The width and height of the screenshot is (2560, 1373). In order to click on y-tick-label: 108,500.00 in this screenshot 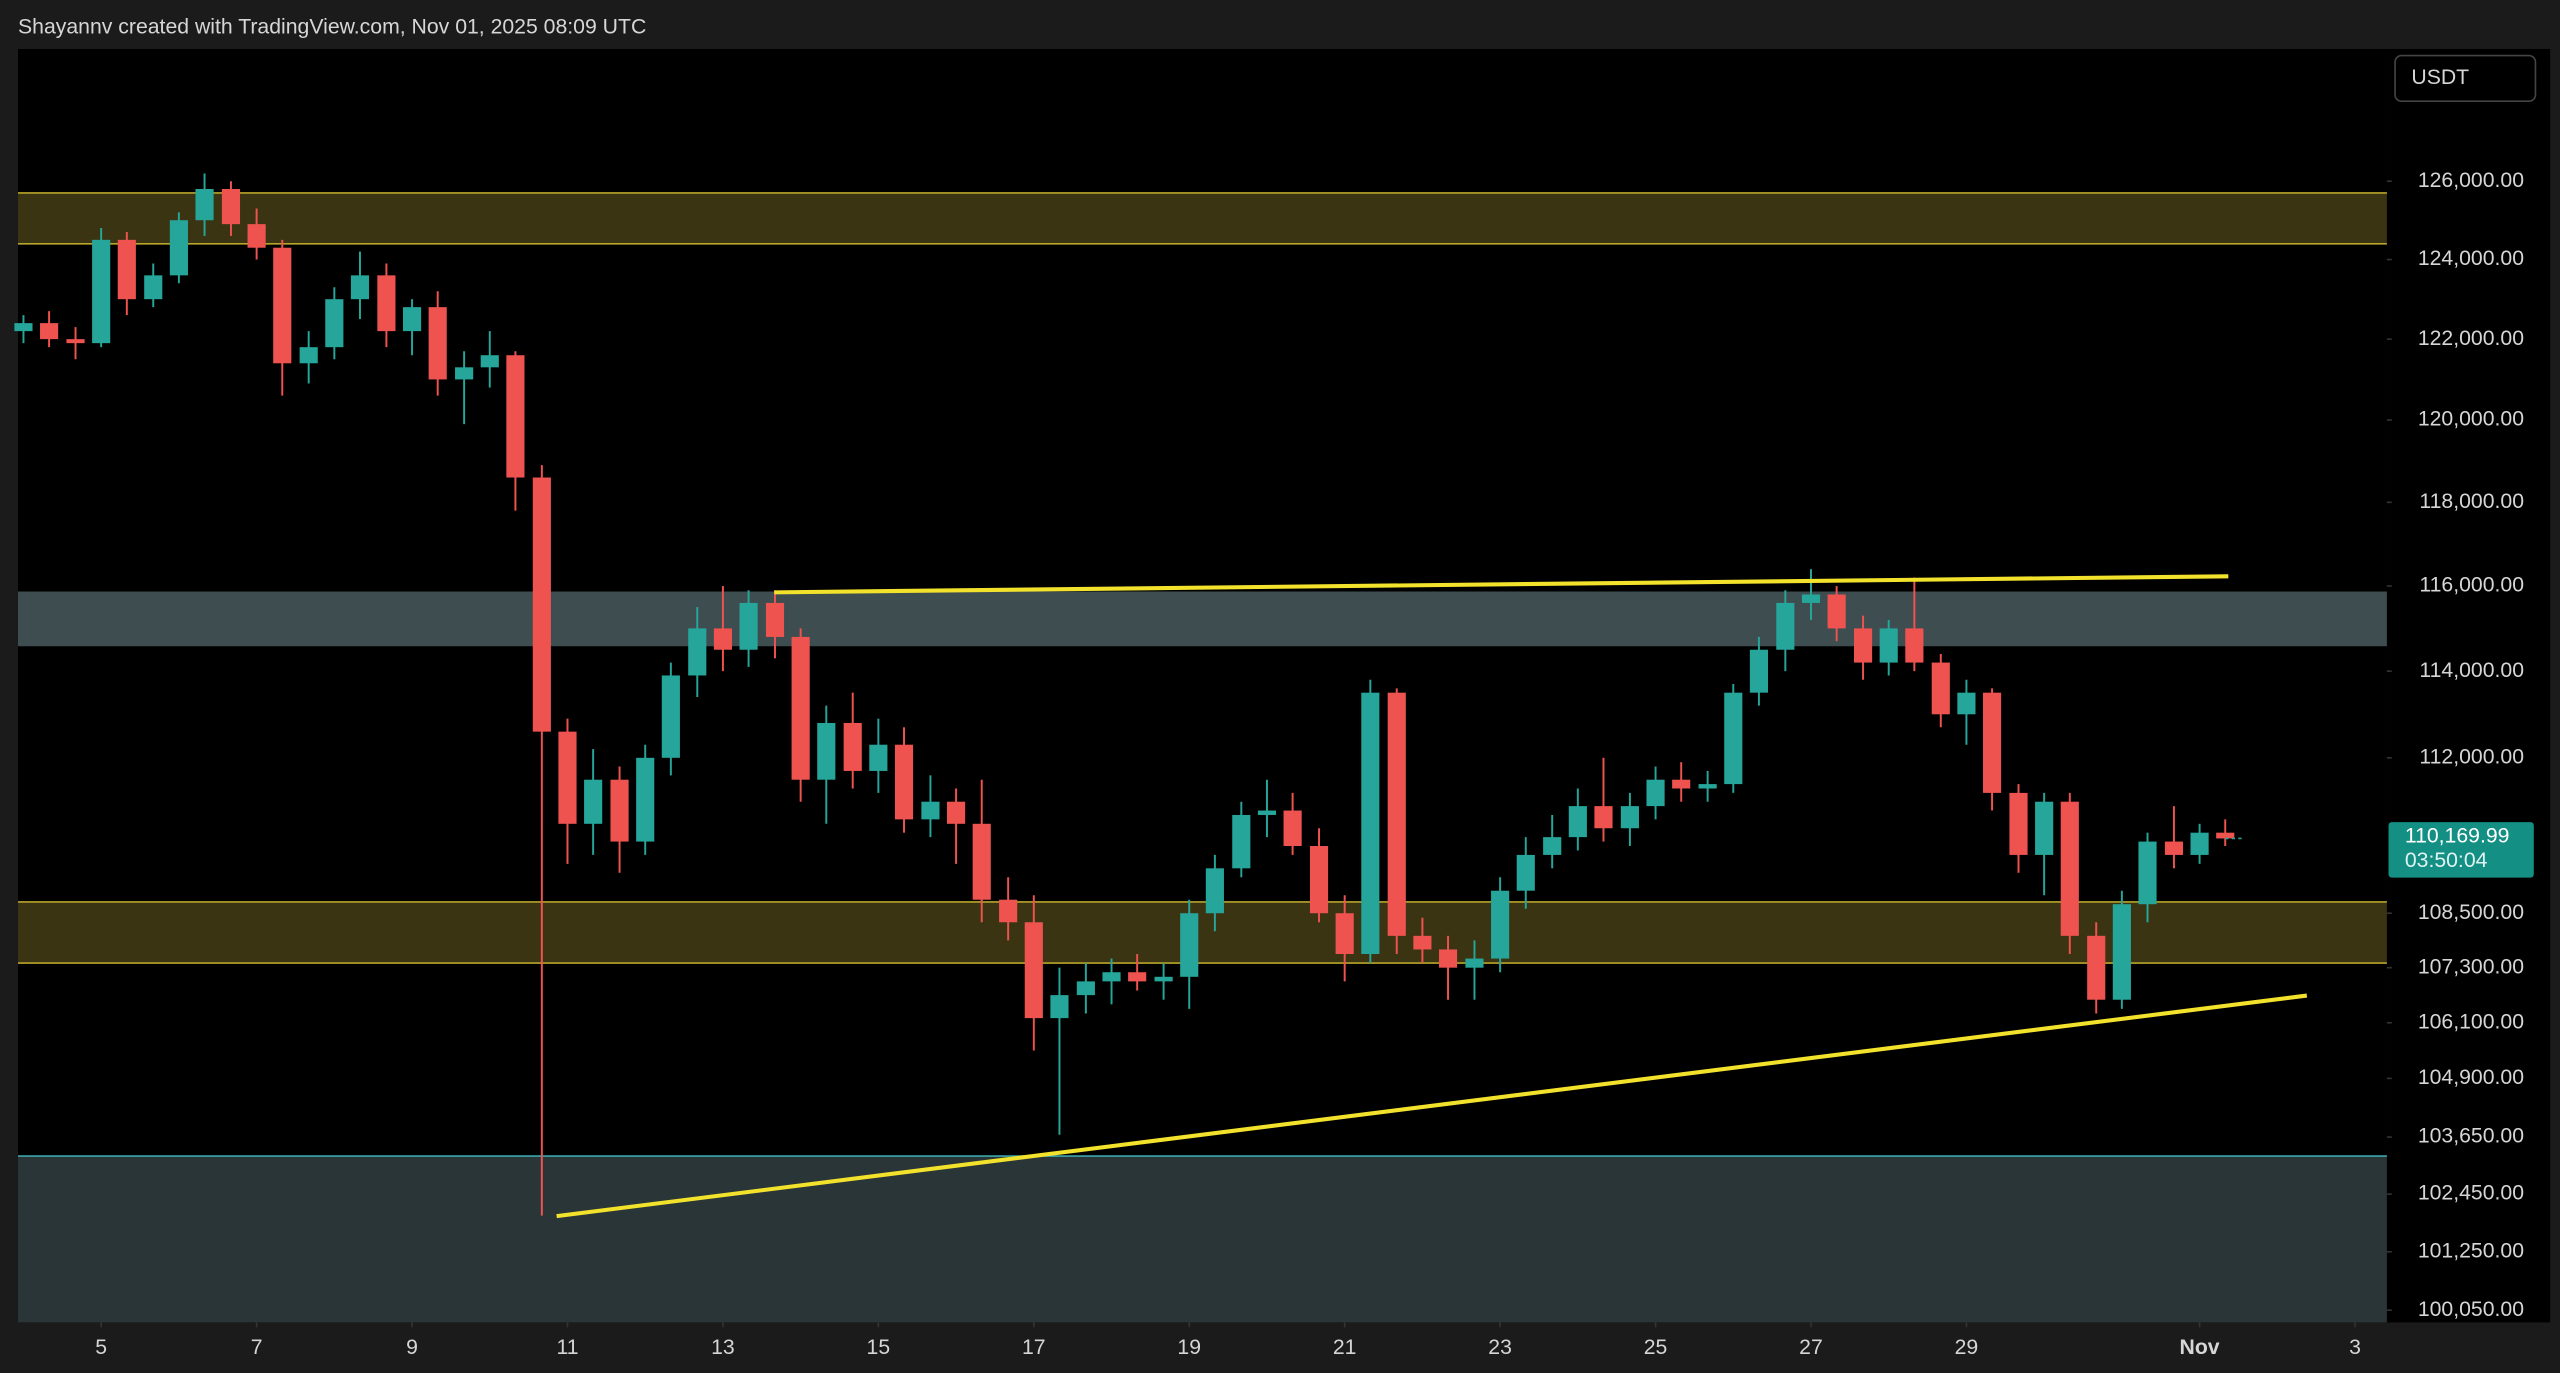, I will do `click(2471, 912)`.